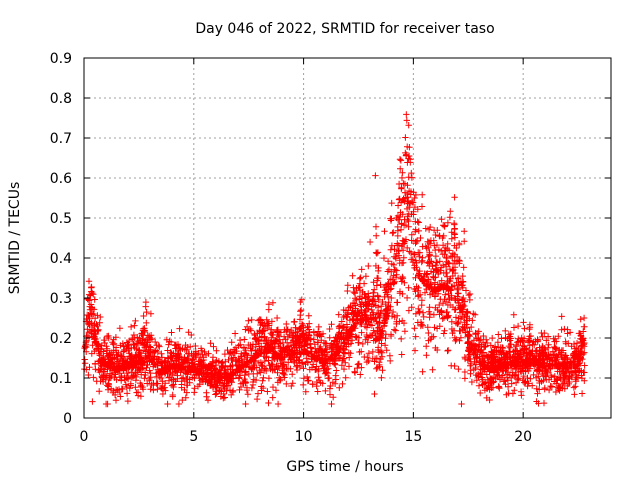  What do you see at coordinates (61, 179) in the screenshot?
I see `y-tick-label: 0.6` at bounding box center [61, 179].